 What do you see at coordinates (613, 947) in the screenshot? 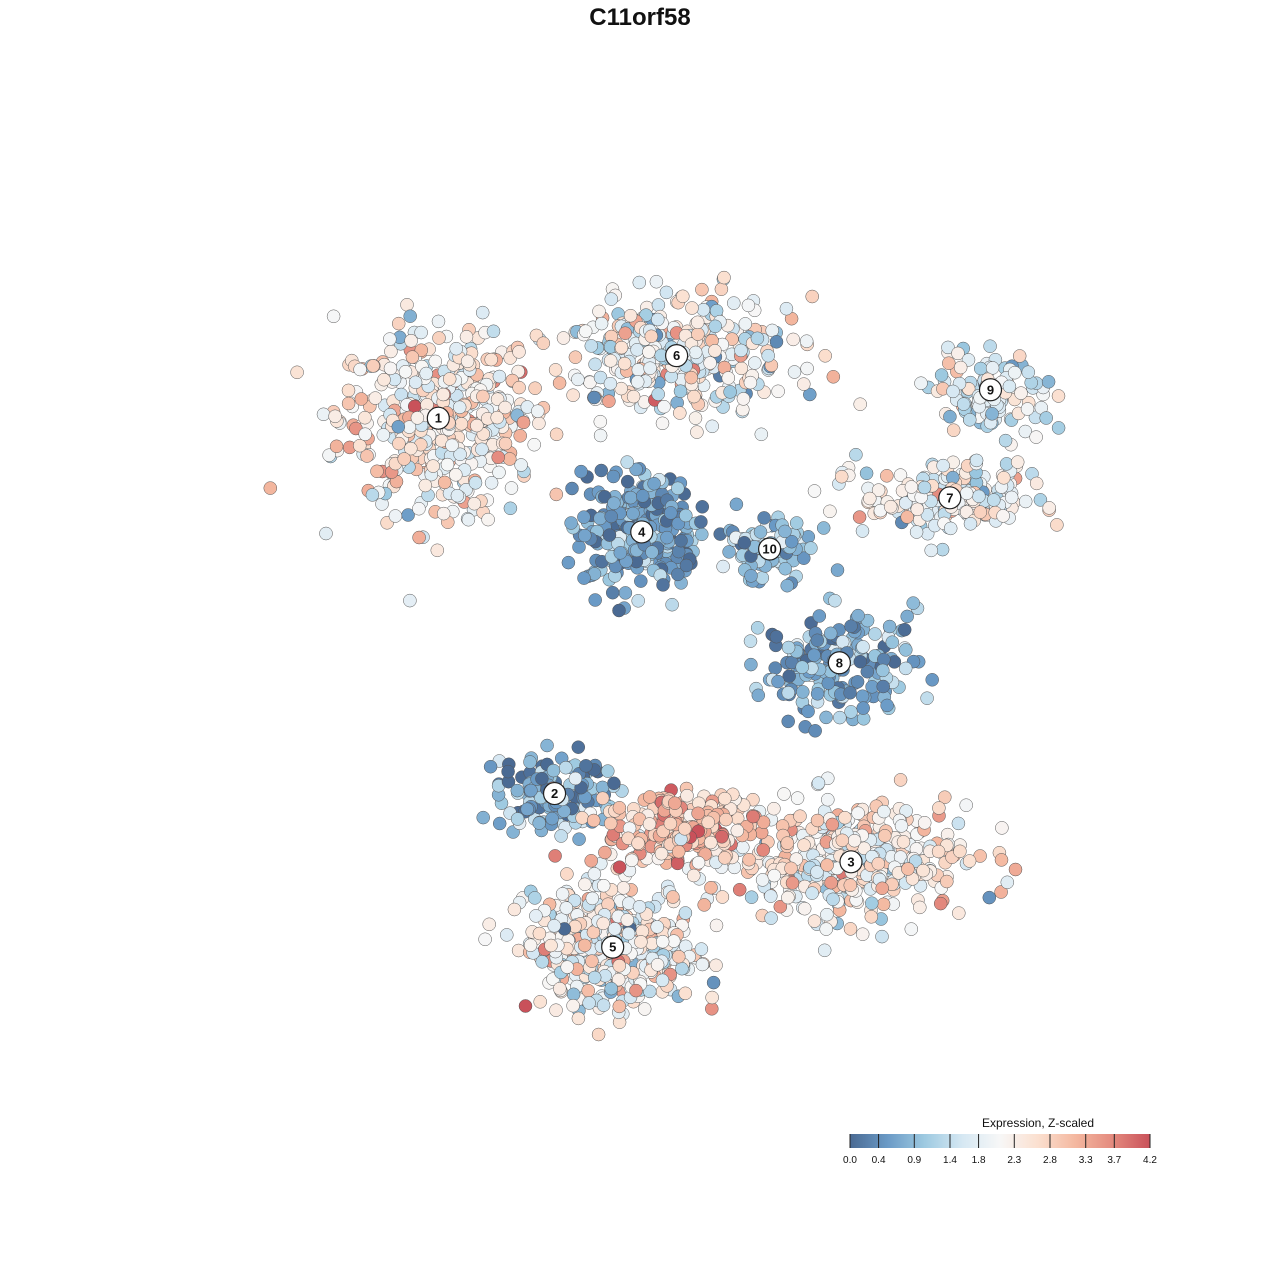
I see `cluster-label-5: 5` at bounding box center [613, 947].